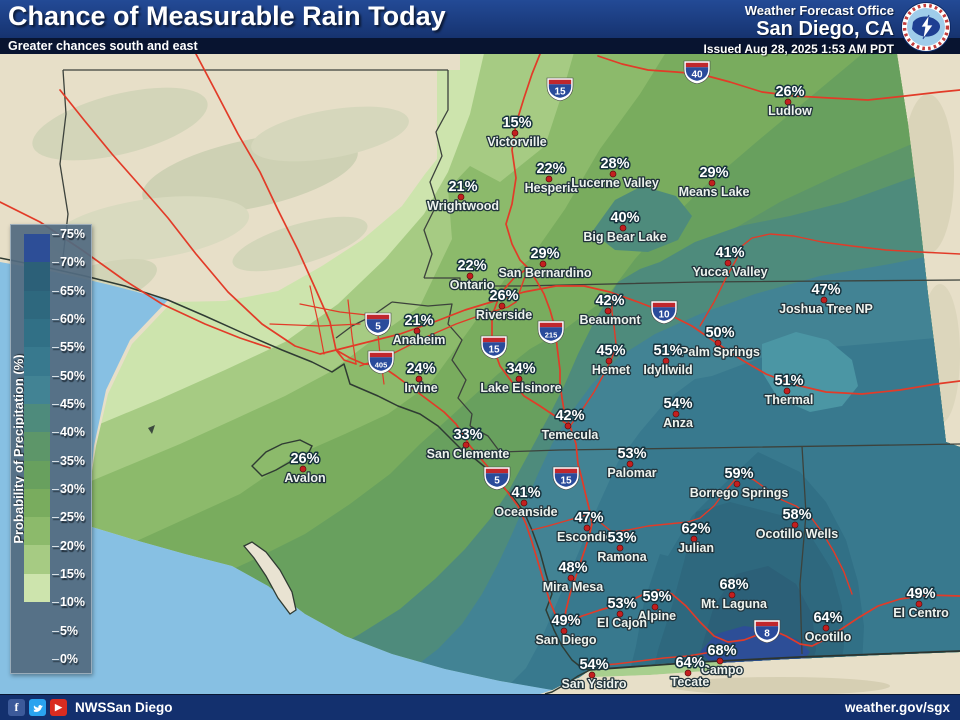 This screenshot has height=720, width=960. What do you see at coordinates (790, 111) in the screenshot?
I see `city-name: Ludlow` at bounding box center [790, 111].